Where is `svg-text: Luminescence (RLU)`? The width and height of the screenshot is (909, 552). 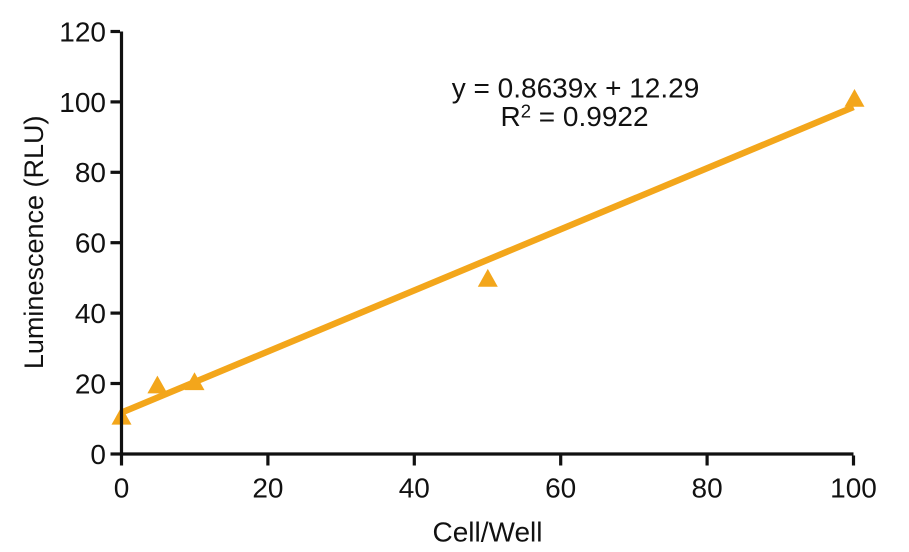
svg-text: Luminescence (RLU) is located at coordinates (34, 242).